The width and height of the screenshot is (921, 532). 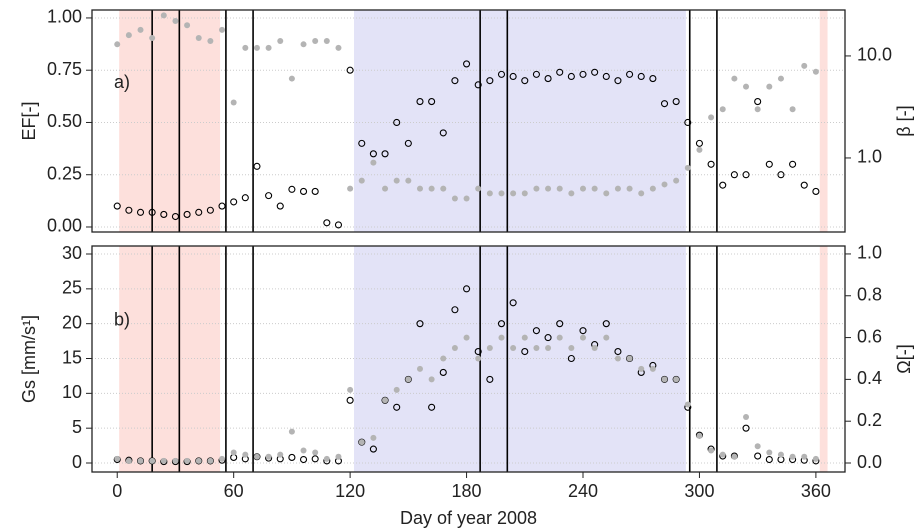 What do you see at coordinates (29, 359) in the screenshot?
I see `y-axis-label: Gs [mm/s¹]` at bounding box center [29, 359].